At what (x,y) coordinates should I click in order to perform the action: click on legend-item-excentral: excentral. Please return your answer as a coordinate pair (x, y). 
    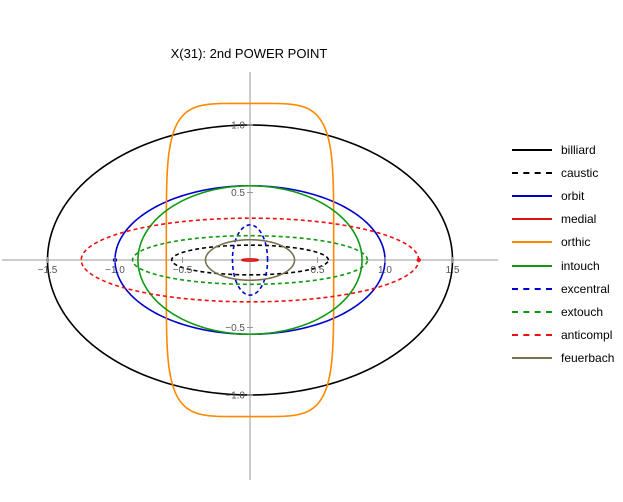
    Looking at the image, I should click on (566, 288).